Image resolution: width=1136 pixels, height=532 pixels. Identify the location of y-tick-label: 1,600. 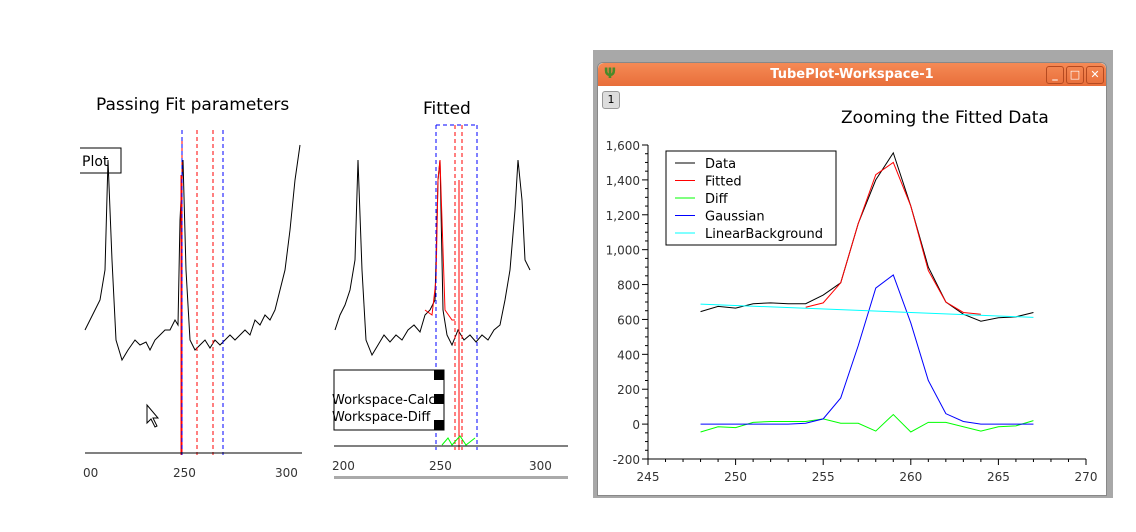
(623, 146).